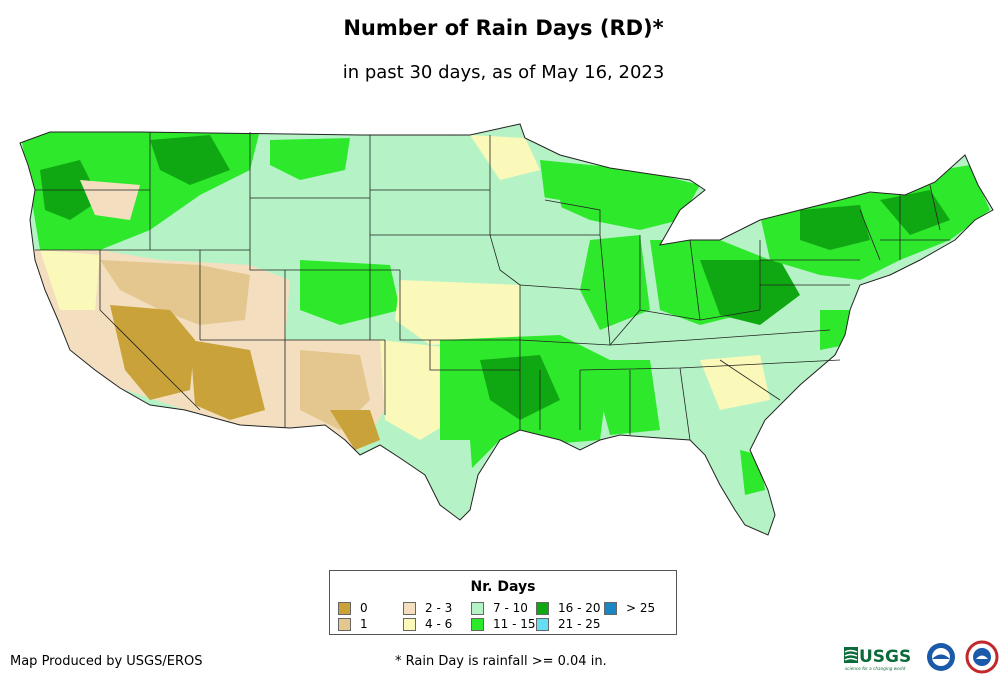  What do you see at coordinates (941, 657) in the screenshot?
I see `noaa-logo` at bounding box center [941, 657].